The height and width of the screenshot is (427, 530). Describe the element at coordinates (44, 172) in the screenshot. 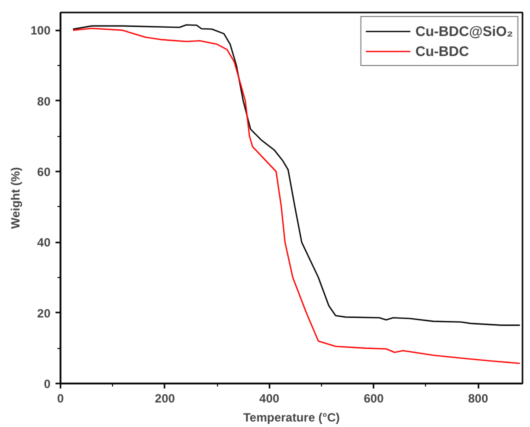

I see `y-tick-label: 60` at that location.